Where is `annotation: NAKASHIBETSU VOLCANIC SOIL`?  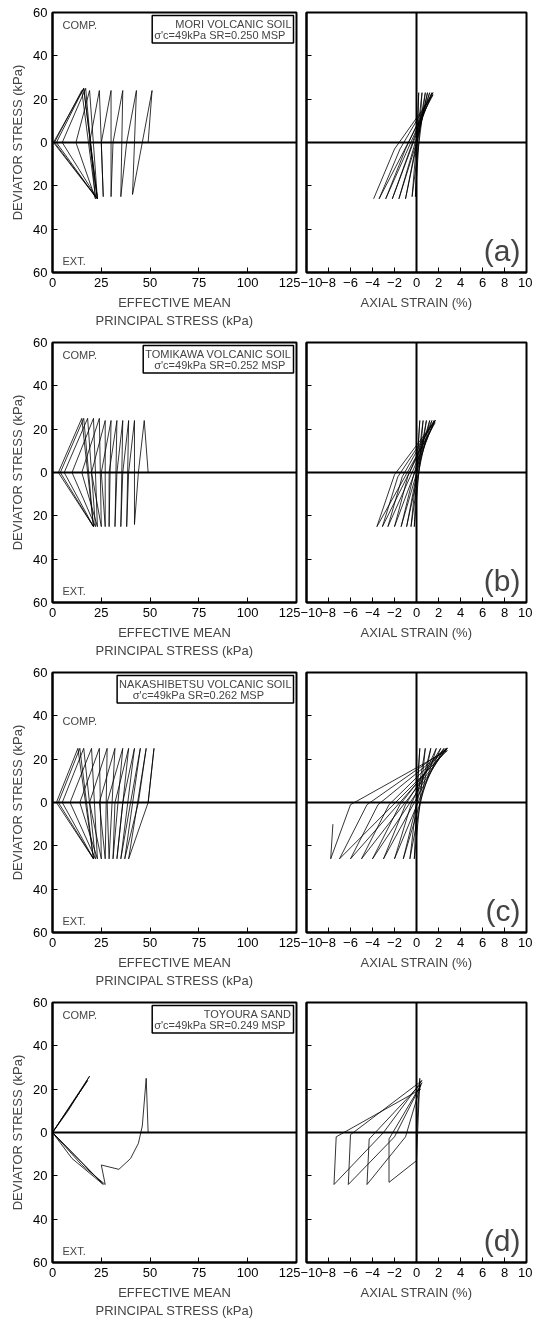
annotation: NAKASHIBETSU VOLCANIC SOIL is located at coordinates (205, 683).